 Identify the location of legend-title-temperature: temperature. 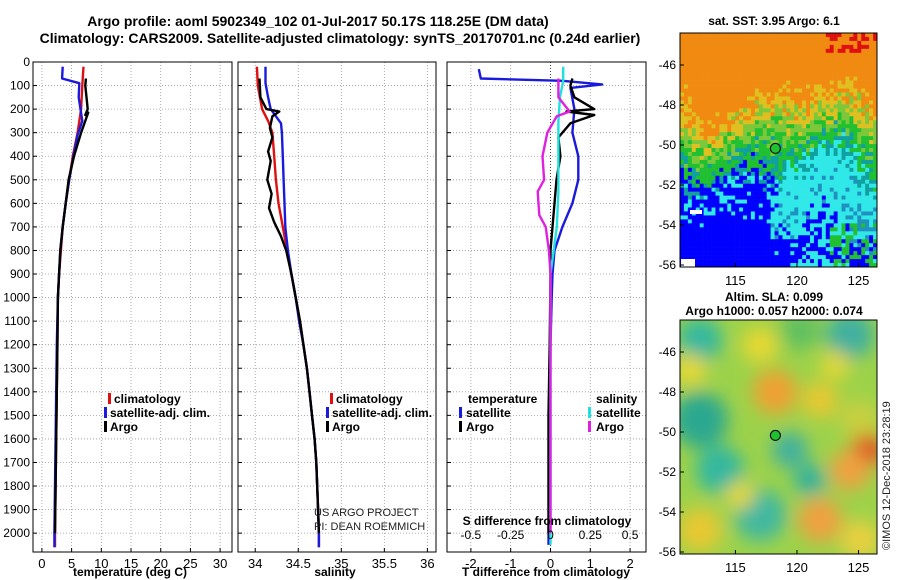
(503, 399).